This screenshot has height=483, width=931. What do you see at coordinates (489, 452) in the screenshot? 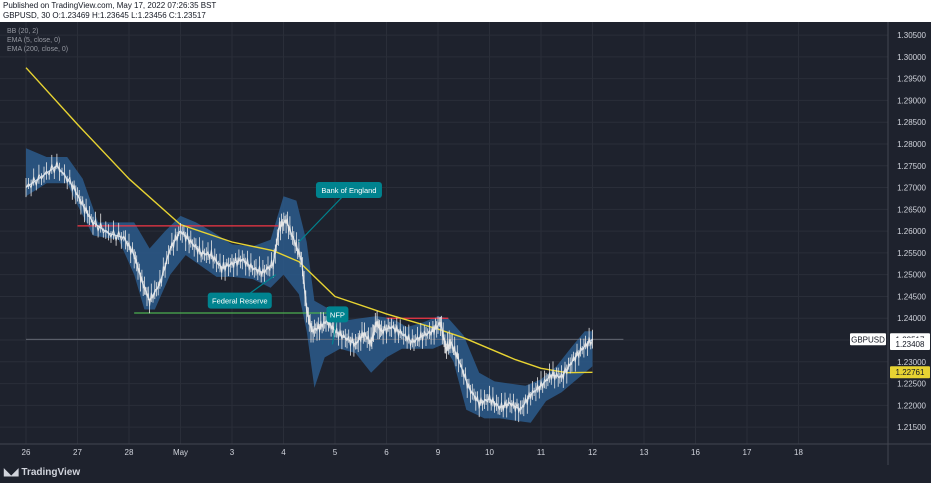
I see `x-tick-label: 10` at bounding box center [489, 452].